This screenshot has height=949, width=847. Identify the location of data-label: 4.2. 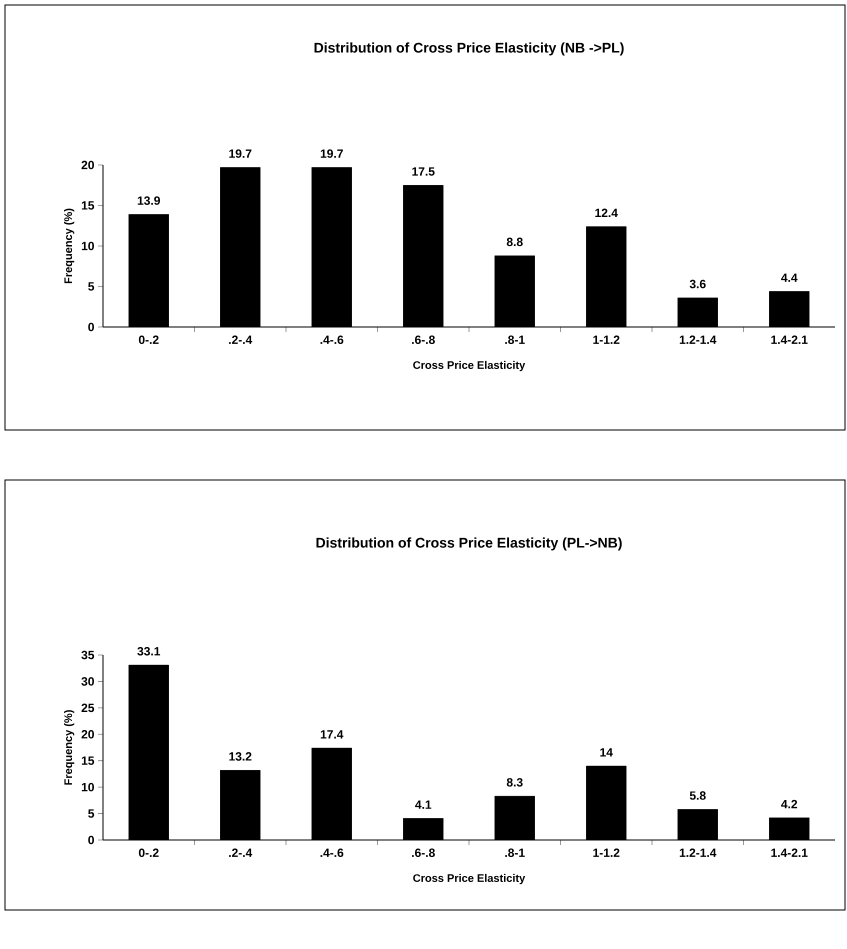
(789, 804).